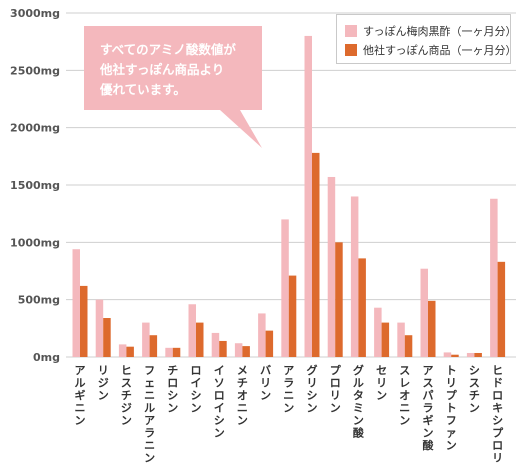  What do you see at coordinates (498, 413) in the screenshot?
I see `category-label: ヒドロキシプロリン` at bounding box center [498, 413].